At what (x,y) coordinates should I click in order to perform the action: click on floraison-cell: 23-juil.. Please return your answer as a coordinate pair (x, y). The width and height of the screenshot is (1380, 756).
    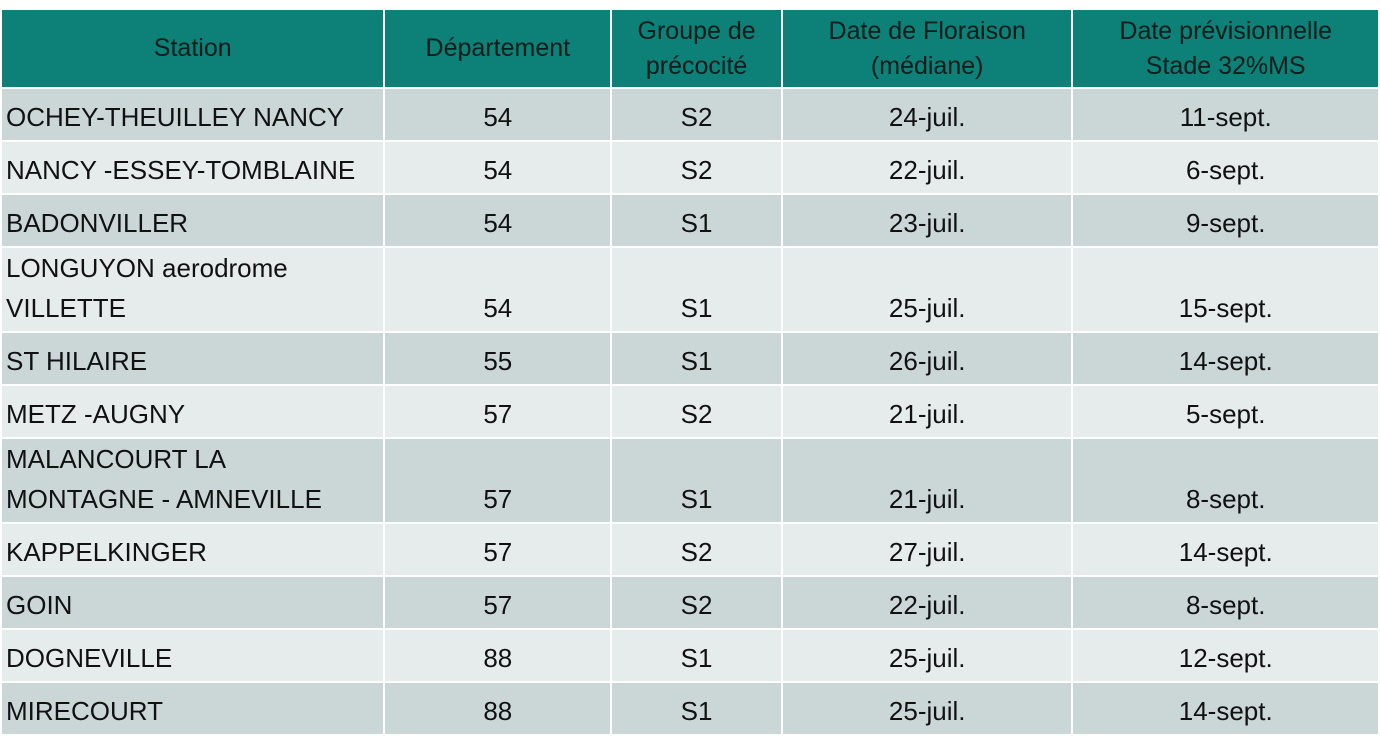
    Looking at the image, I should click on (927, 220).